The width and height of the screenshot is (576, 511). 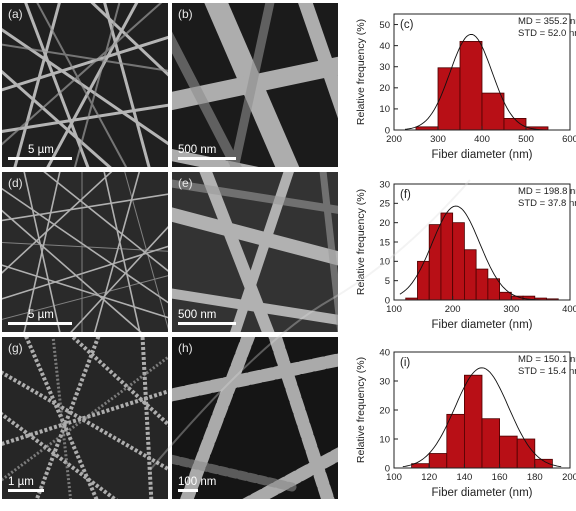 I want to click on sem-fibers-d, so click(x=85, y=252).